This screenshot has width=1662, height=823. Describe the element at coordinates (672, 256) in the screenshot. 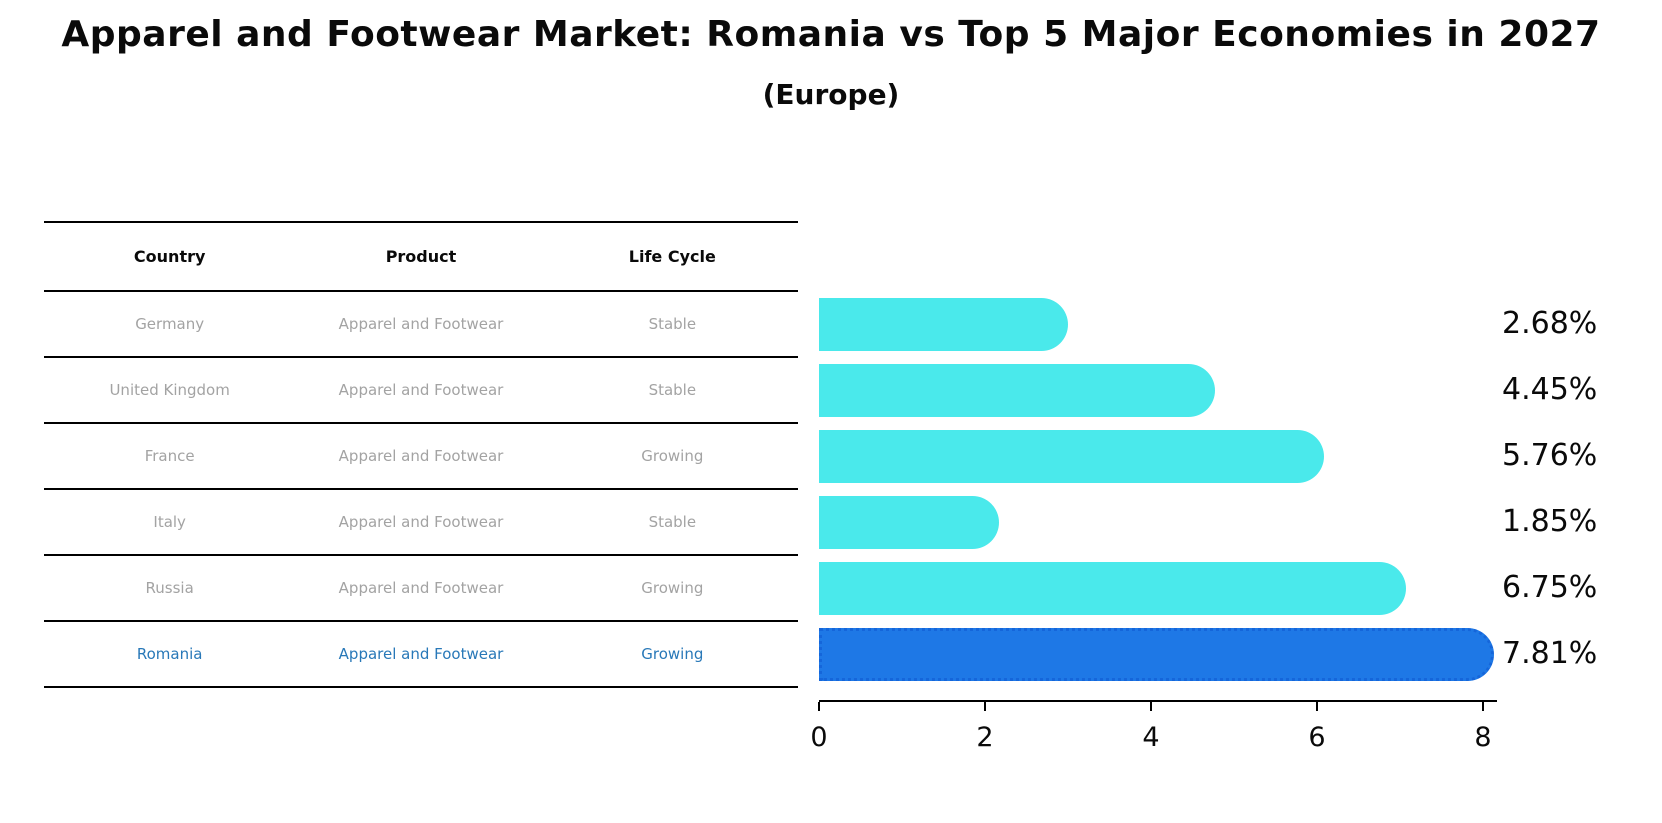

I see `table-header-cell-life-cycle: Life Cycle` at that location.